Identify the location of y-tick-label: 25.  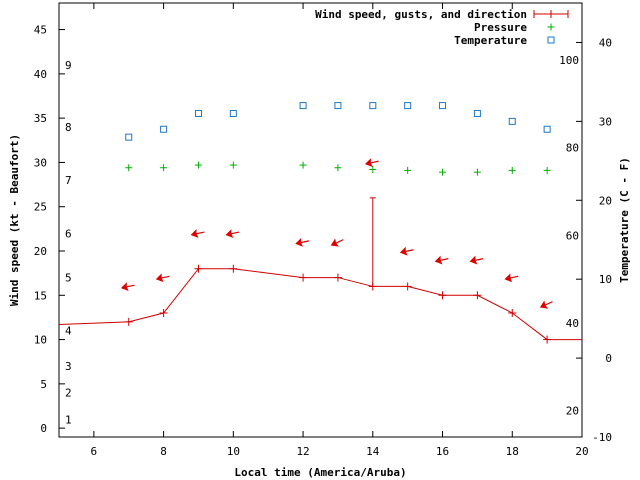
(40, 207).